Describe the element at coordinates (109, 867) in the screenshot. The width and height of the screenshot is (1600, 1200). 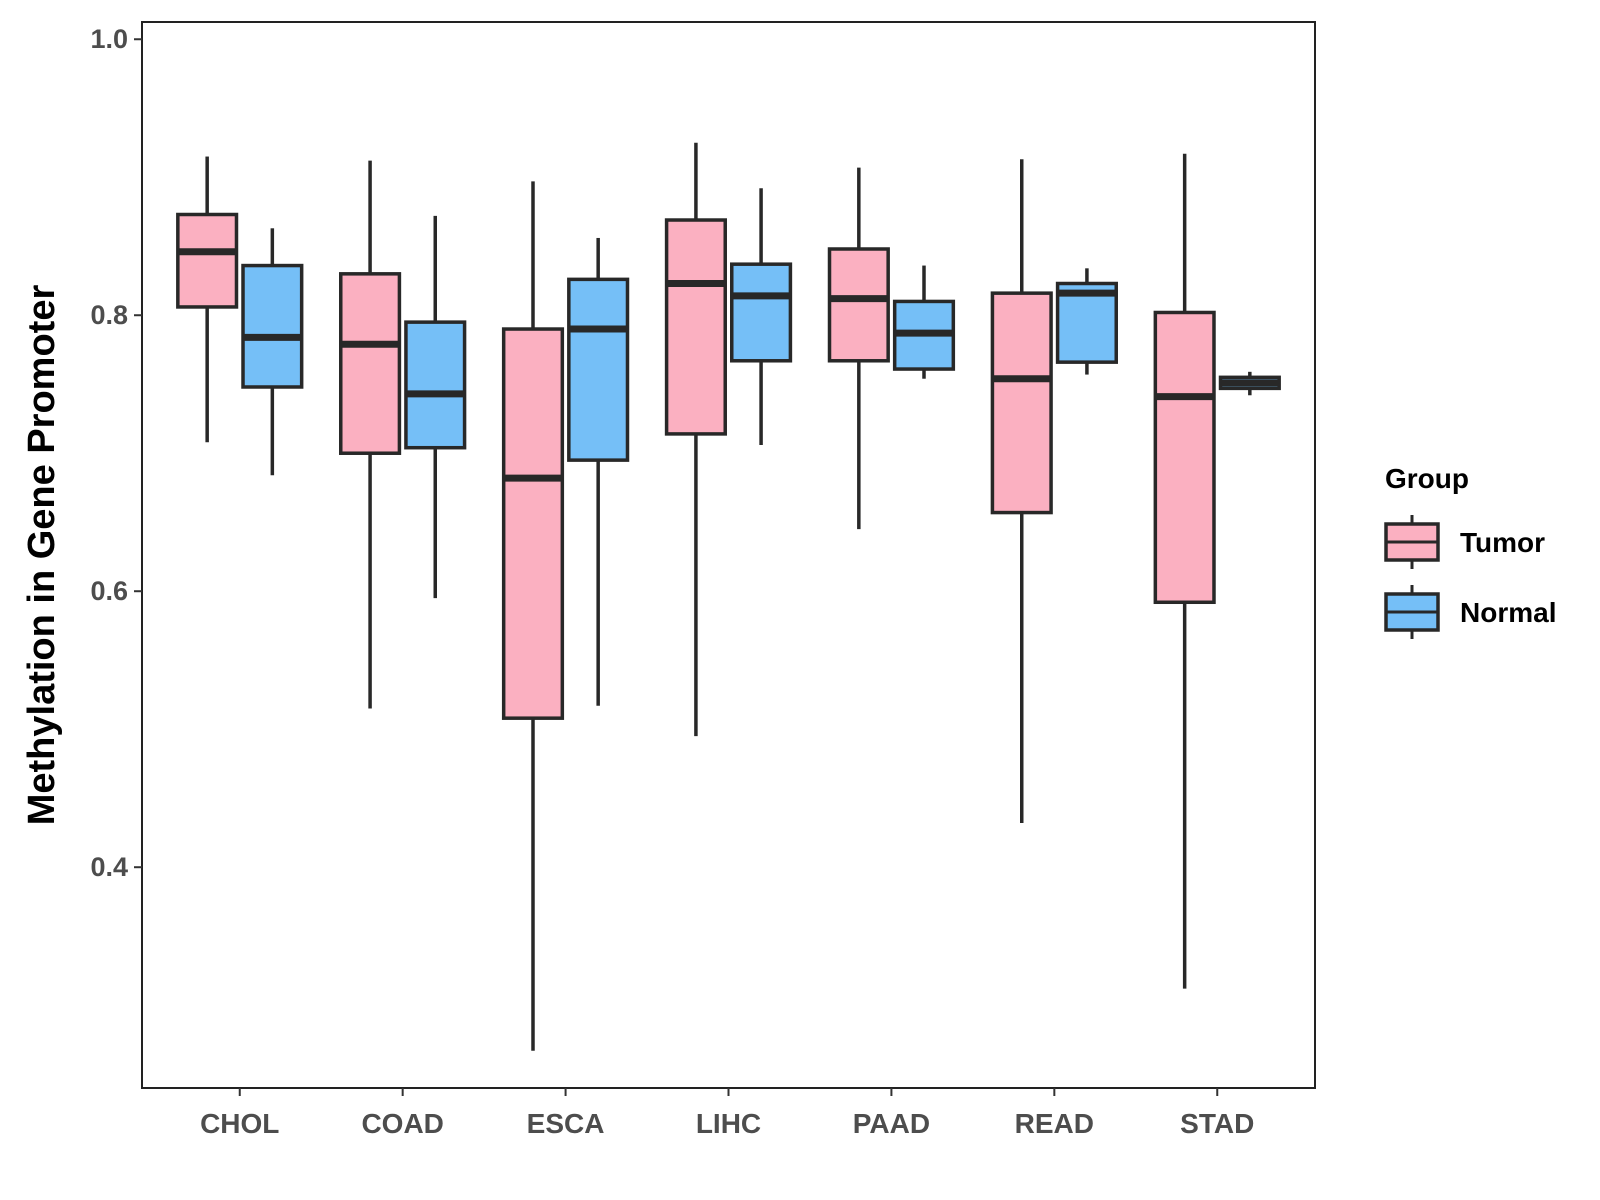
I see `y-tick-label: 0.4` at that location.